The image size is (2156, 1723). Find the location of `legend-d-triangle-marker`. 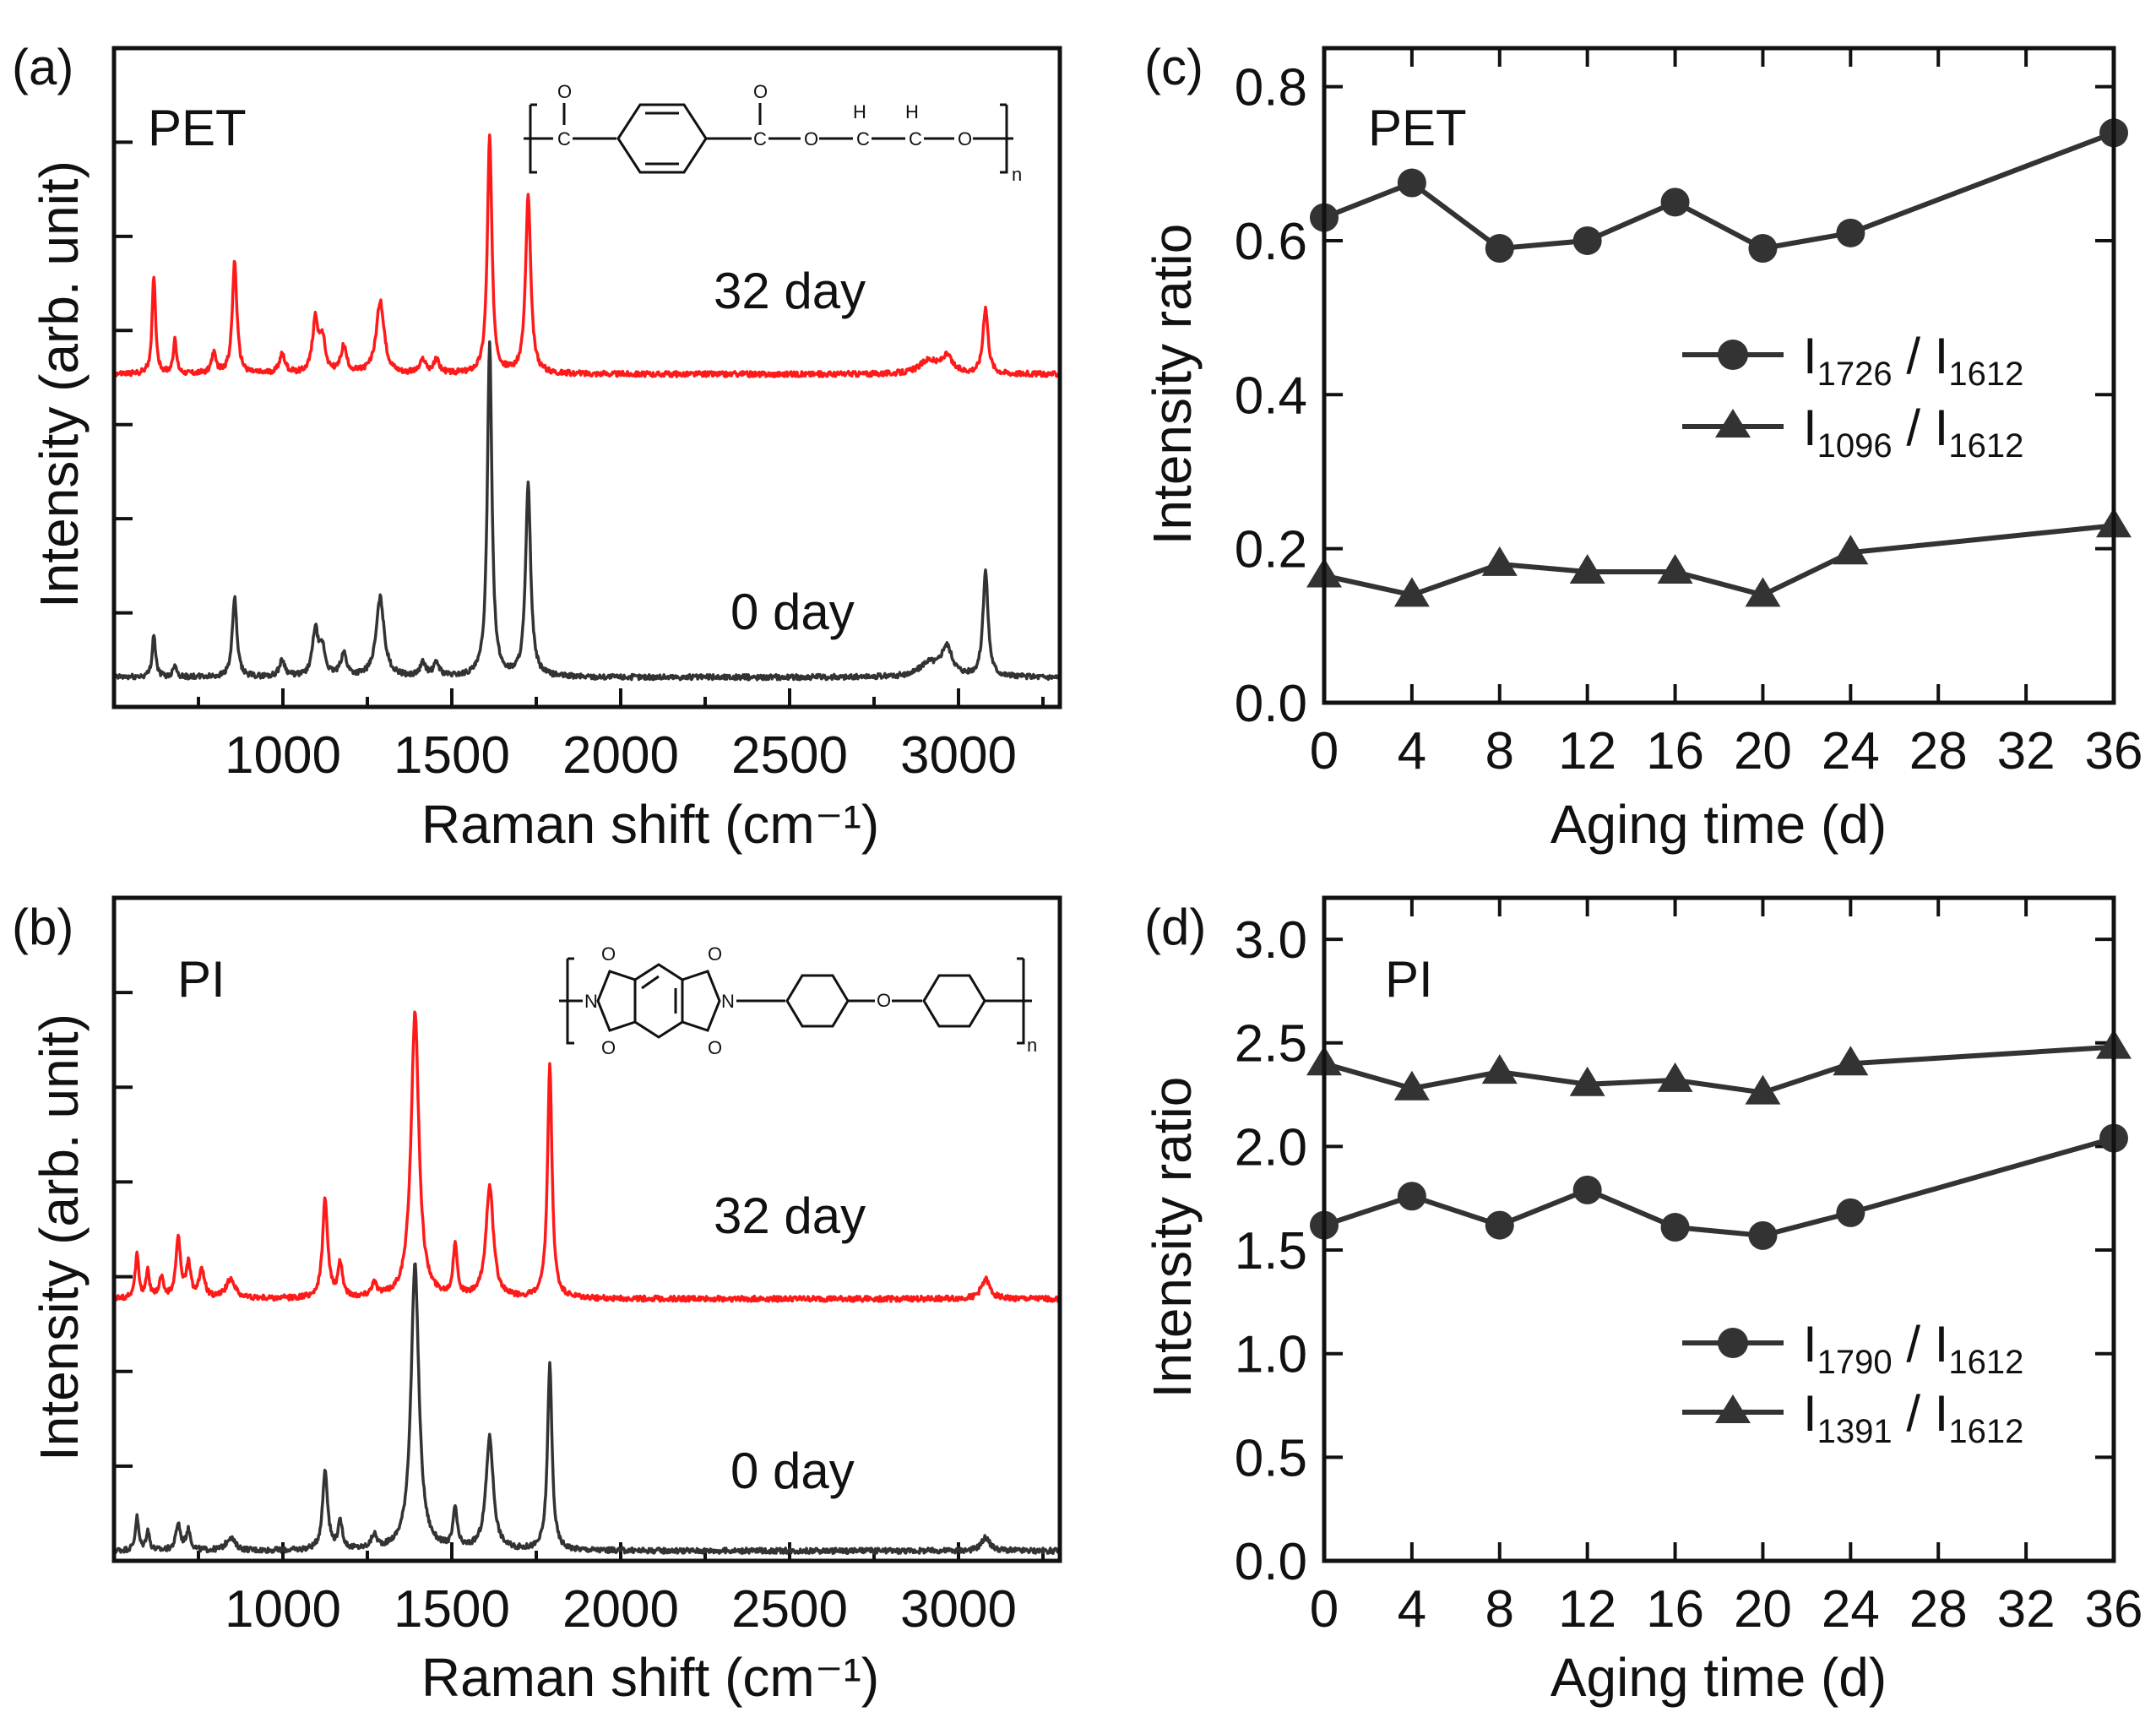

legend-d-triangle-marker is located at coordinates (1733, 1409).